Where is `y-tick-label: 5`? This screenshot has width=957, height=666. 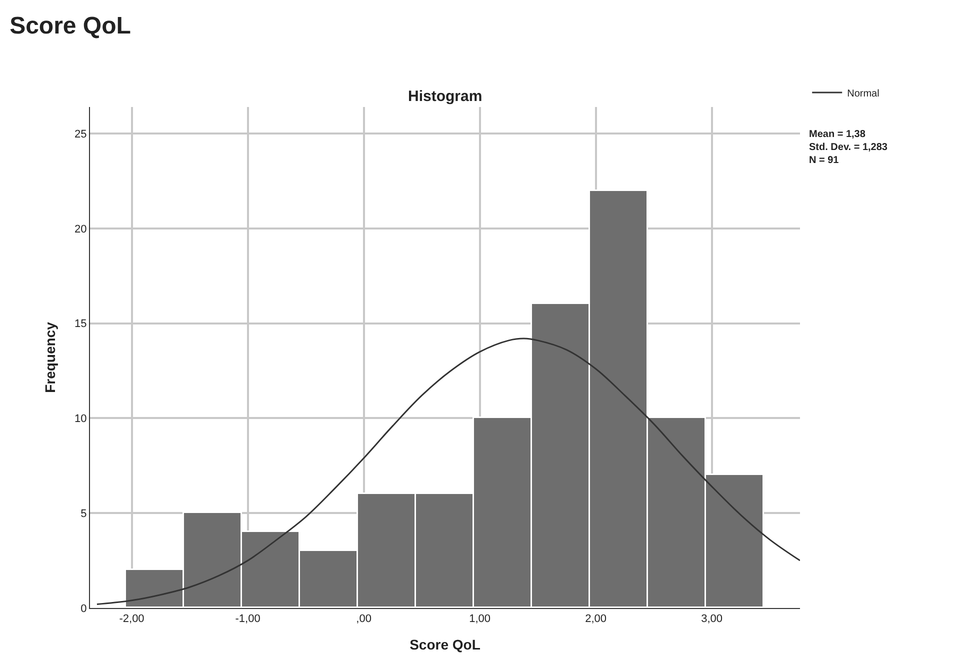 y-tick-label: 5 is located at coordinates (83, 514).